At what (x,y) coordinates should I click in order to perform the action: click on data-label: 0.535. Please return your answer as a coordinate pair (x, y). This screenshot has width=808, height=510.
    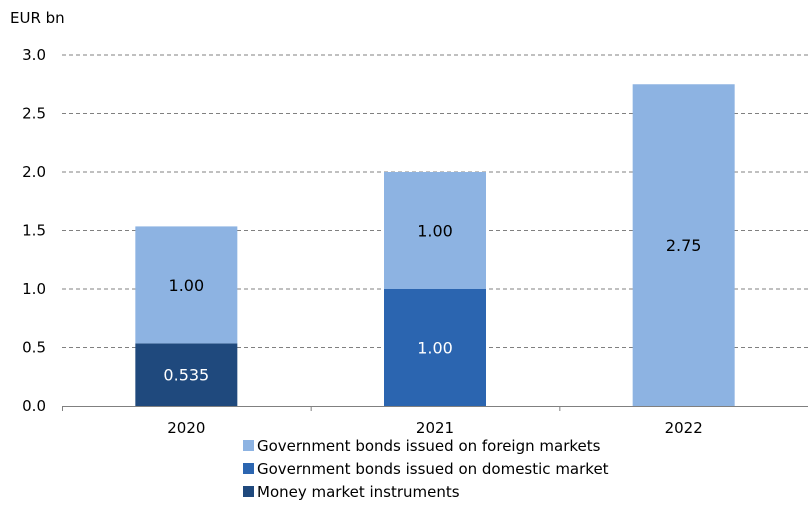
    Looking at the image, I should click on (186, 375).